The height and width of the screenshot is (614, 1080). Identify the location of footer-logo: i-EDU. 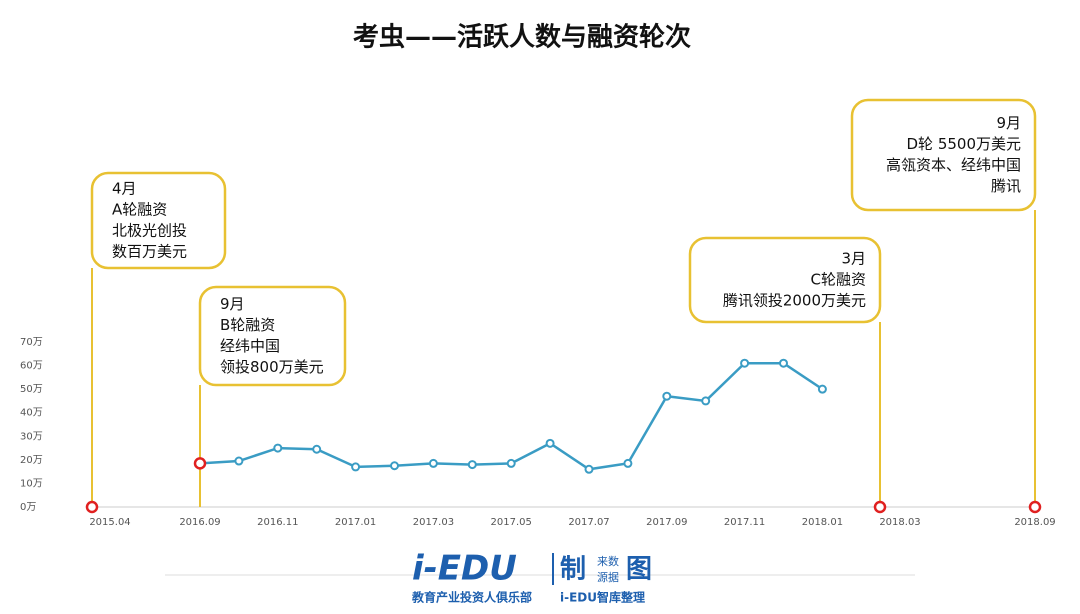
(464, 569).